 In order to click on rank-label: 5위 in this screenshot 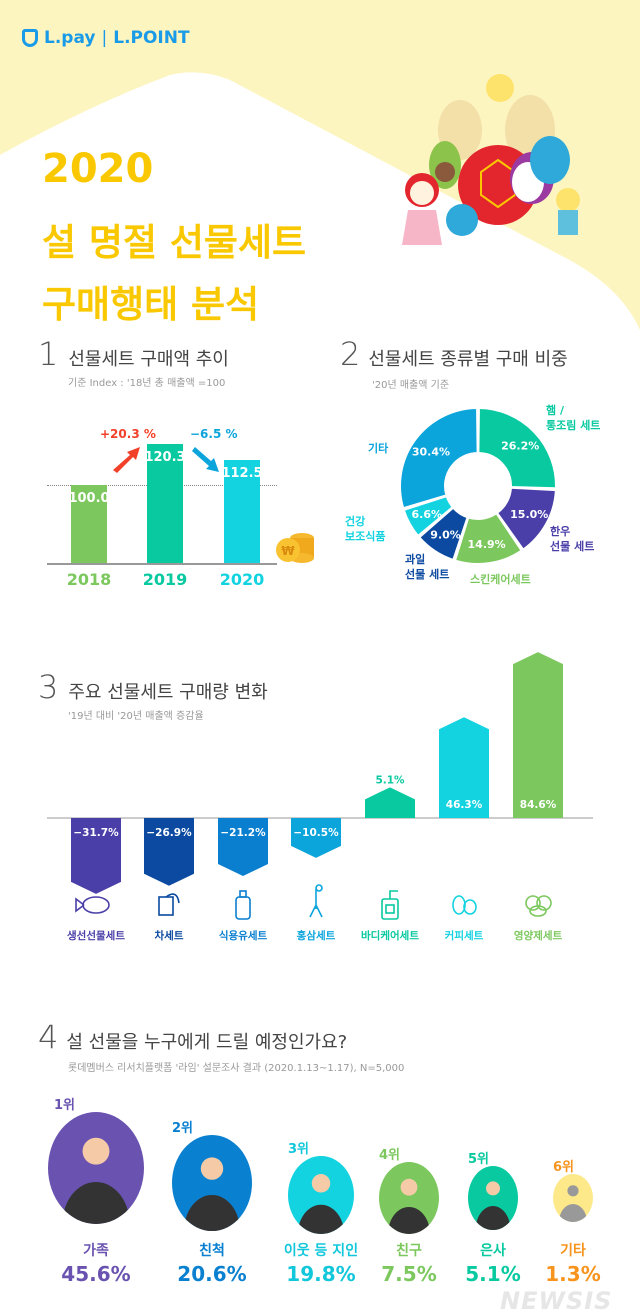, I will do `click(479, 1159)`.